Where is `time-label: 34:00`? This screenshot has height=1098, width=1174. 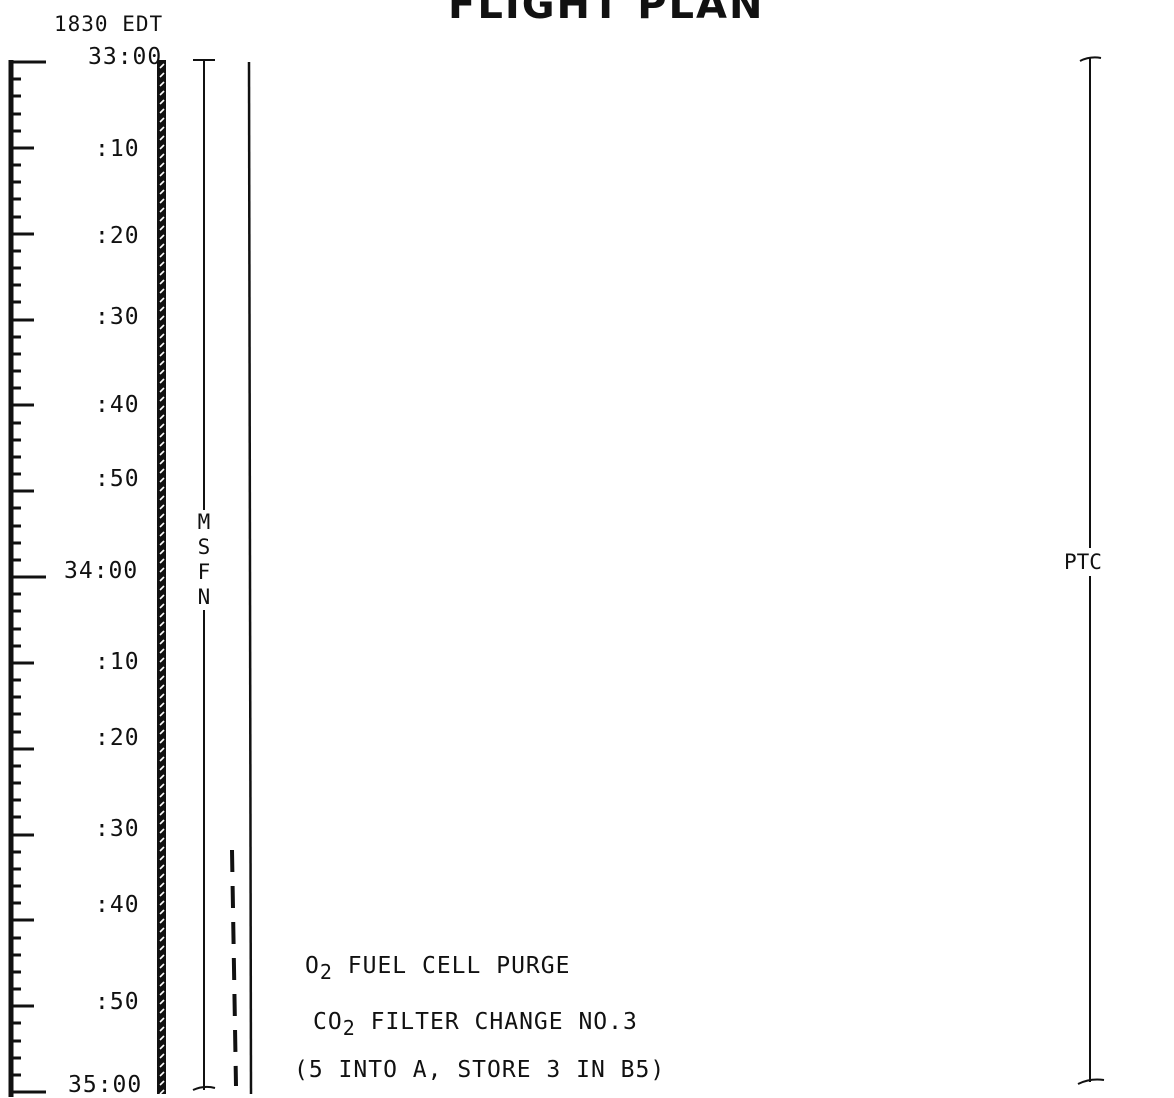
time-label: 34:00 is located at coordinates (101, 571).